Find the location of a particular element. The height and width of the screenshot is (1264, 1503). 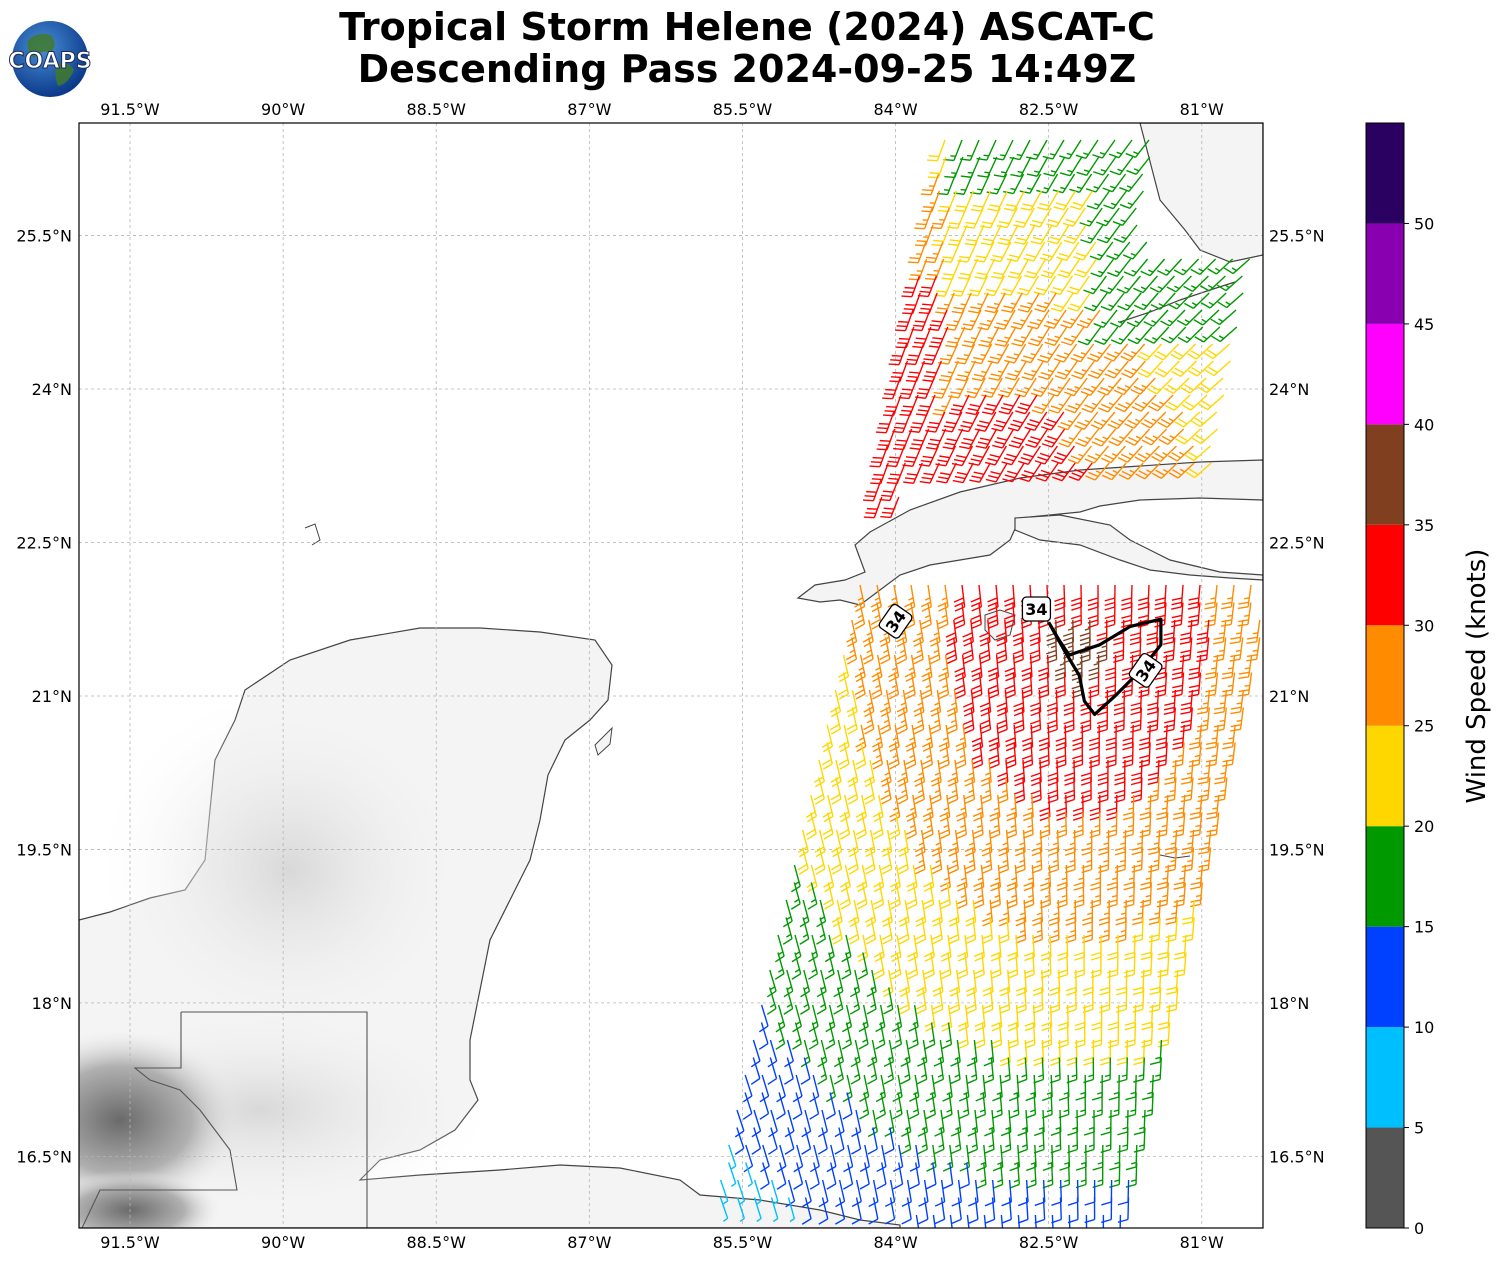

lat-tick-label-left: 18°N is located at coordinates (52, 1003).